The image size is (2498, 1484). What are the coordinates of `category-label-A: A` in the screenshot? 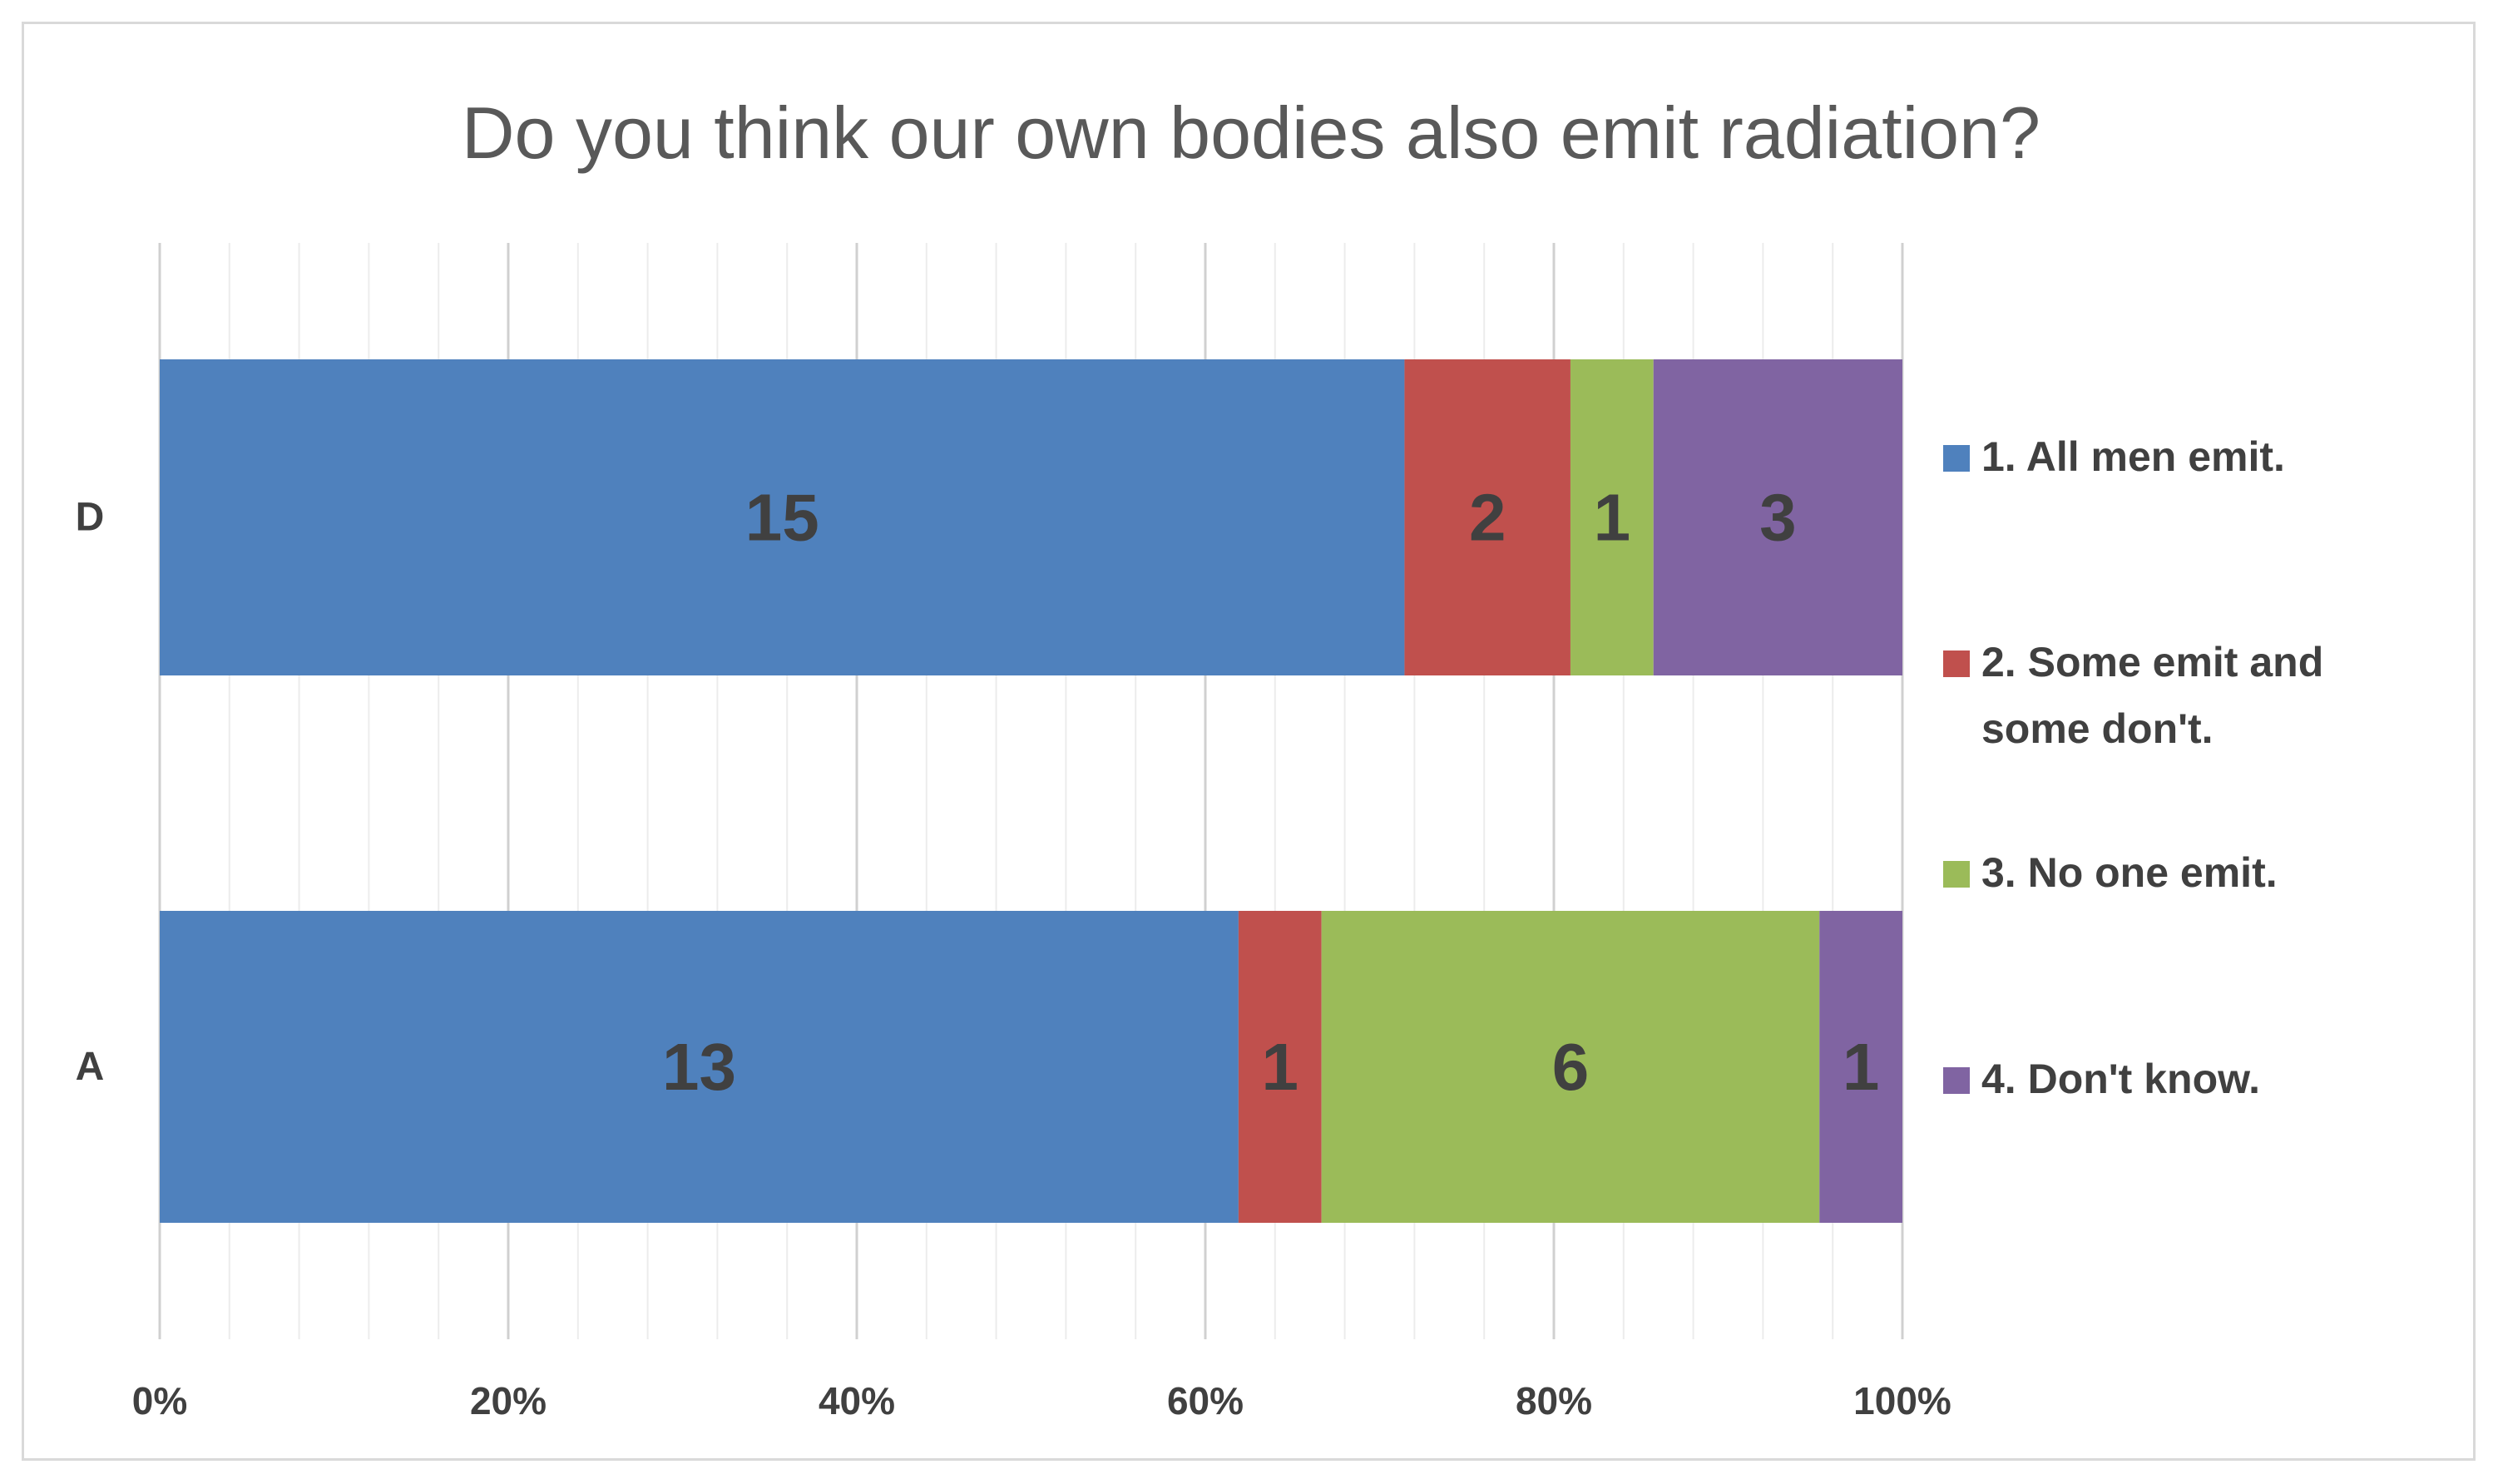 It's located at (90, 1067).